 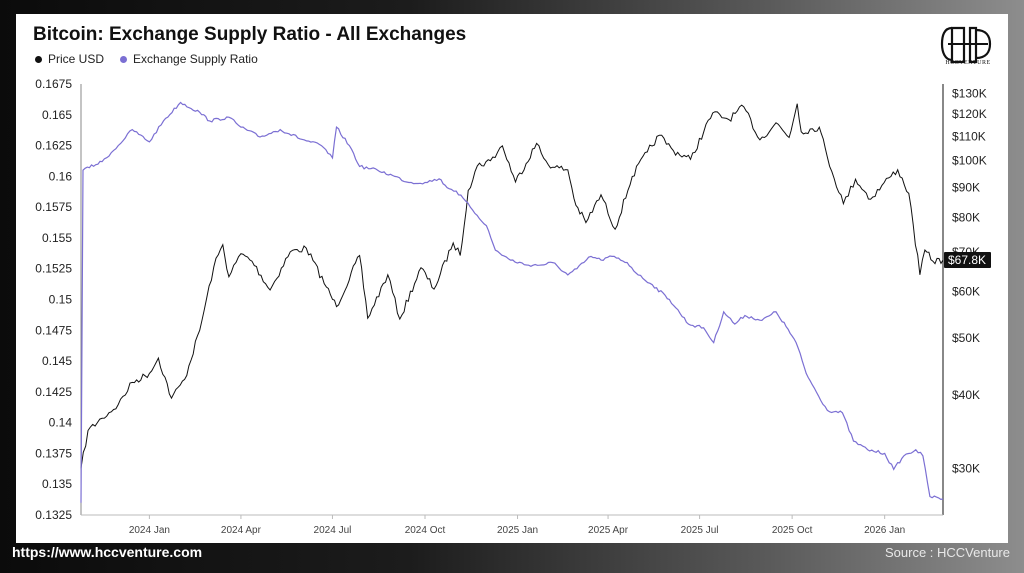 What do you see at coordinates (53, 207) in the screenshot?
I see `y-left-tick-label: 0.1575` at bounding box center [53, 207].